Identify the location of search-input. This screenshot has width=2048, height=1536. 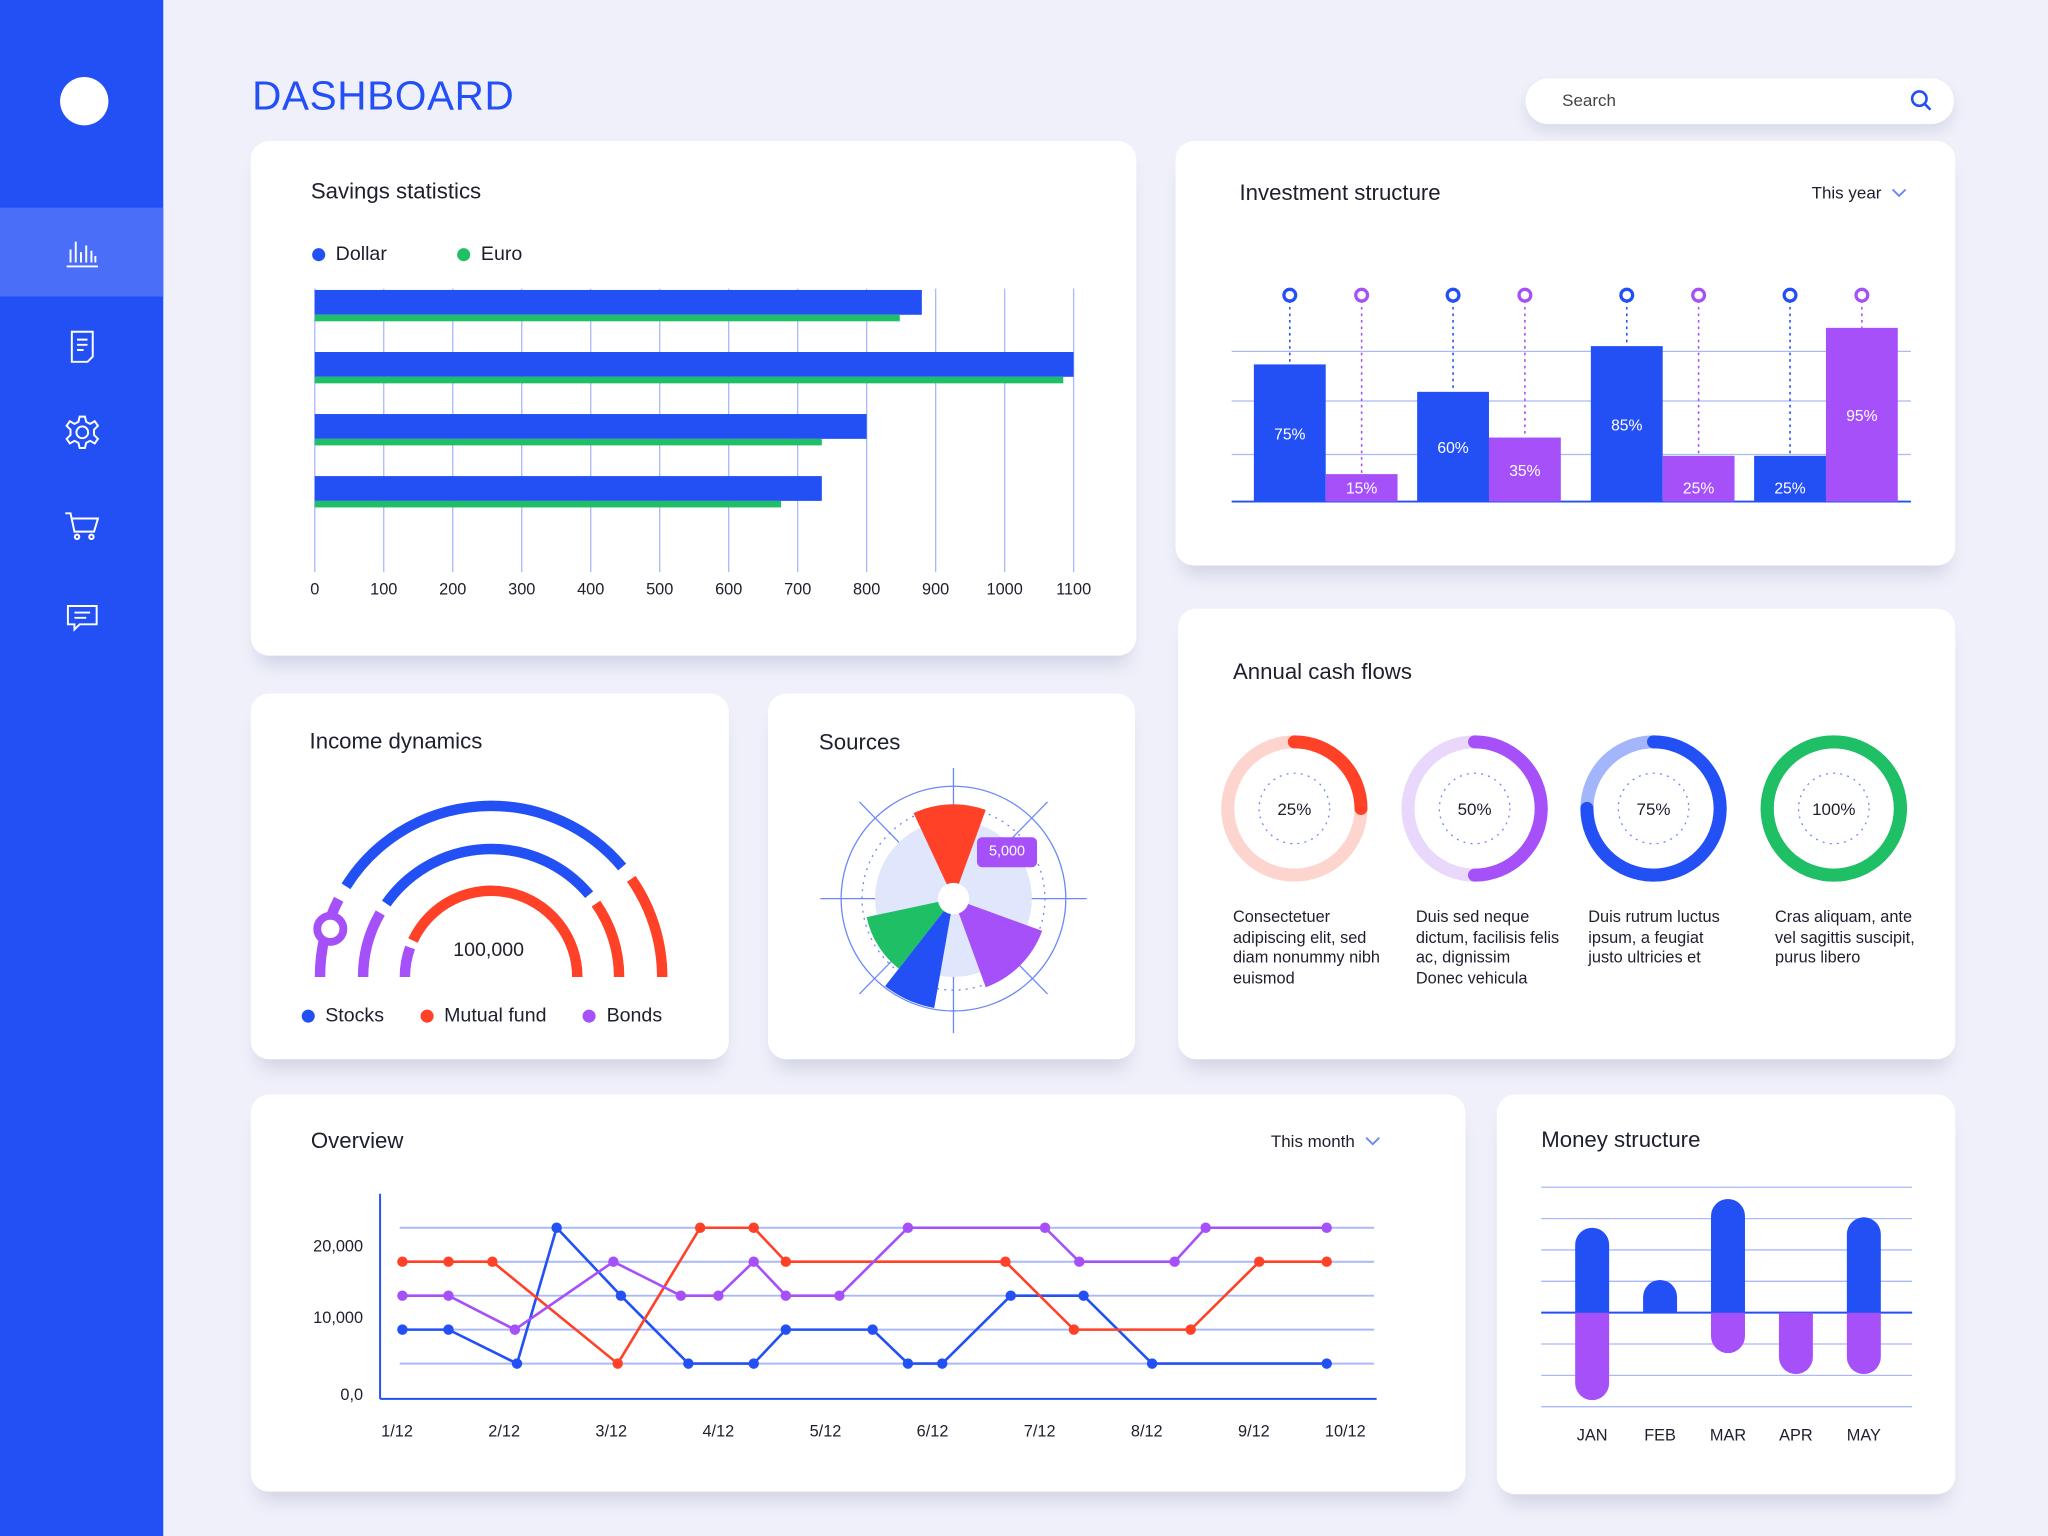
(1725, 100).